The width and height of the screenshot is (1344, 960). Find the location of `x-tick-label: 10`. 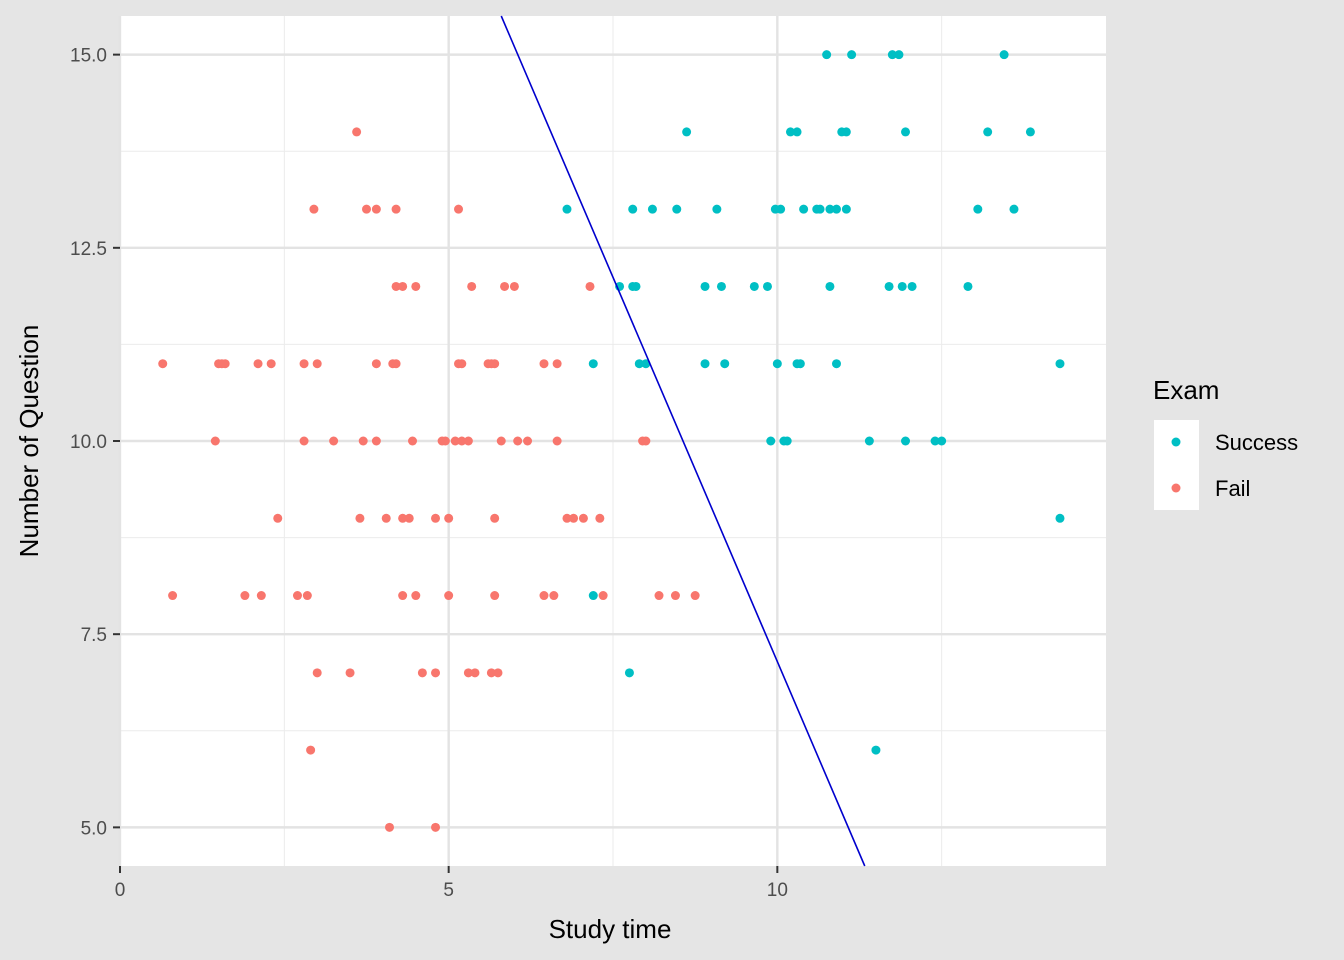

x-tick-label: 10 is located at coordinates (777, 890).